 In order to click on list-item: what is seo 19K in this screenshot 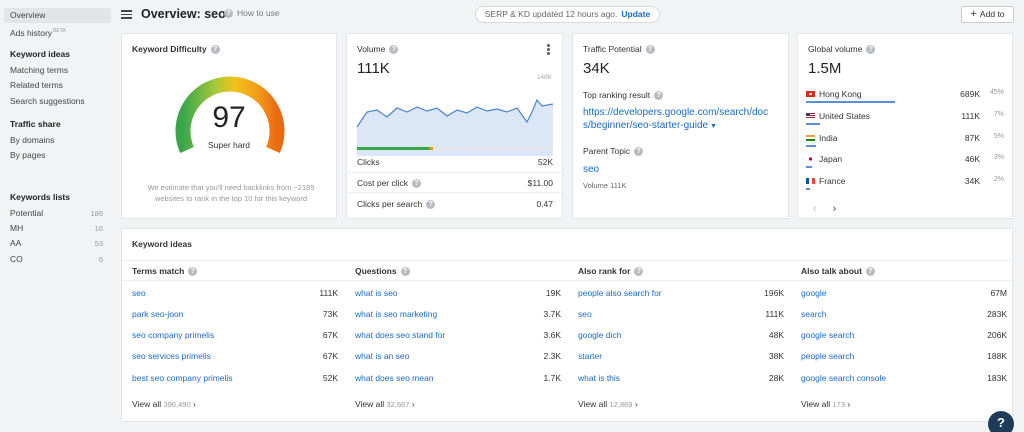, I will do `click(458, 293)`.